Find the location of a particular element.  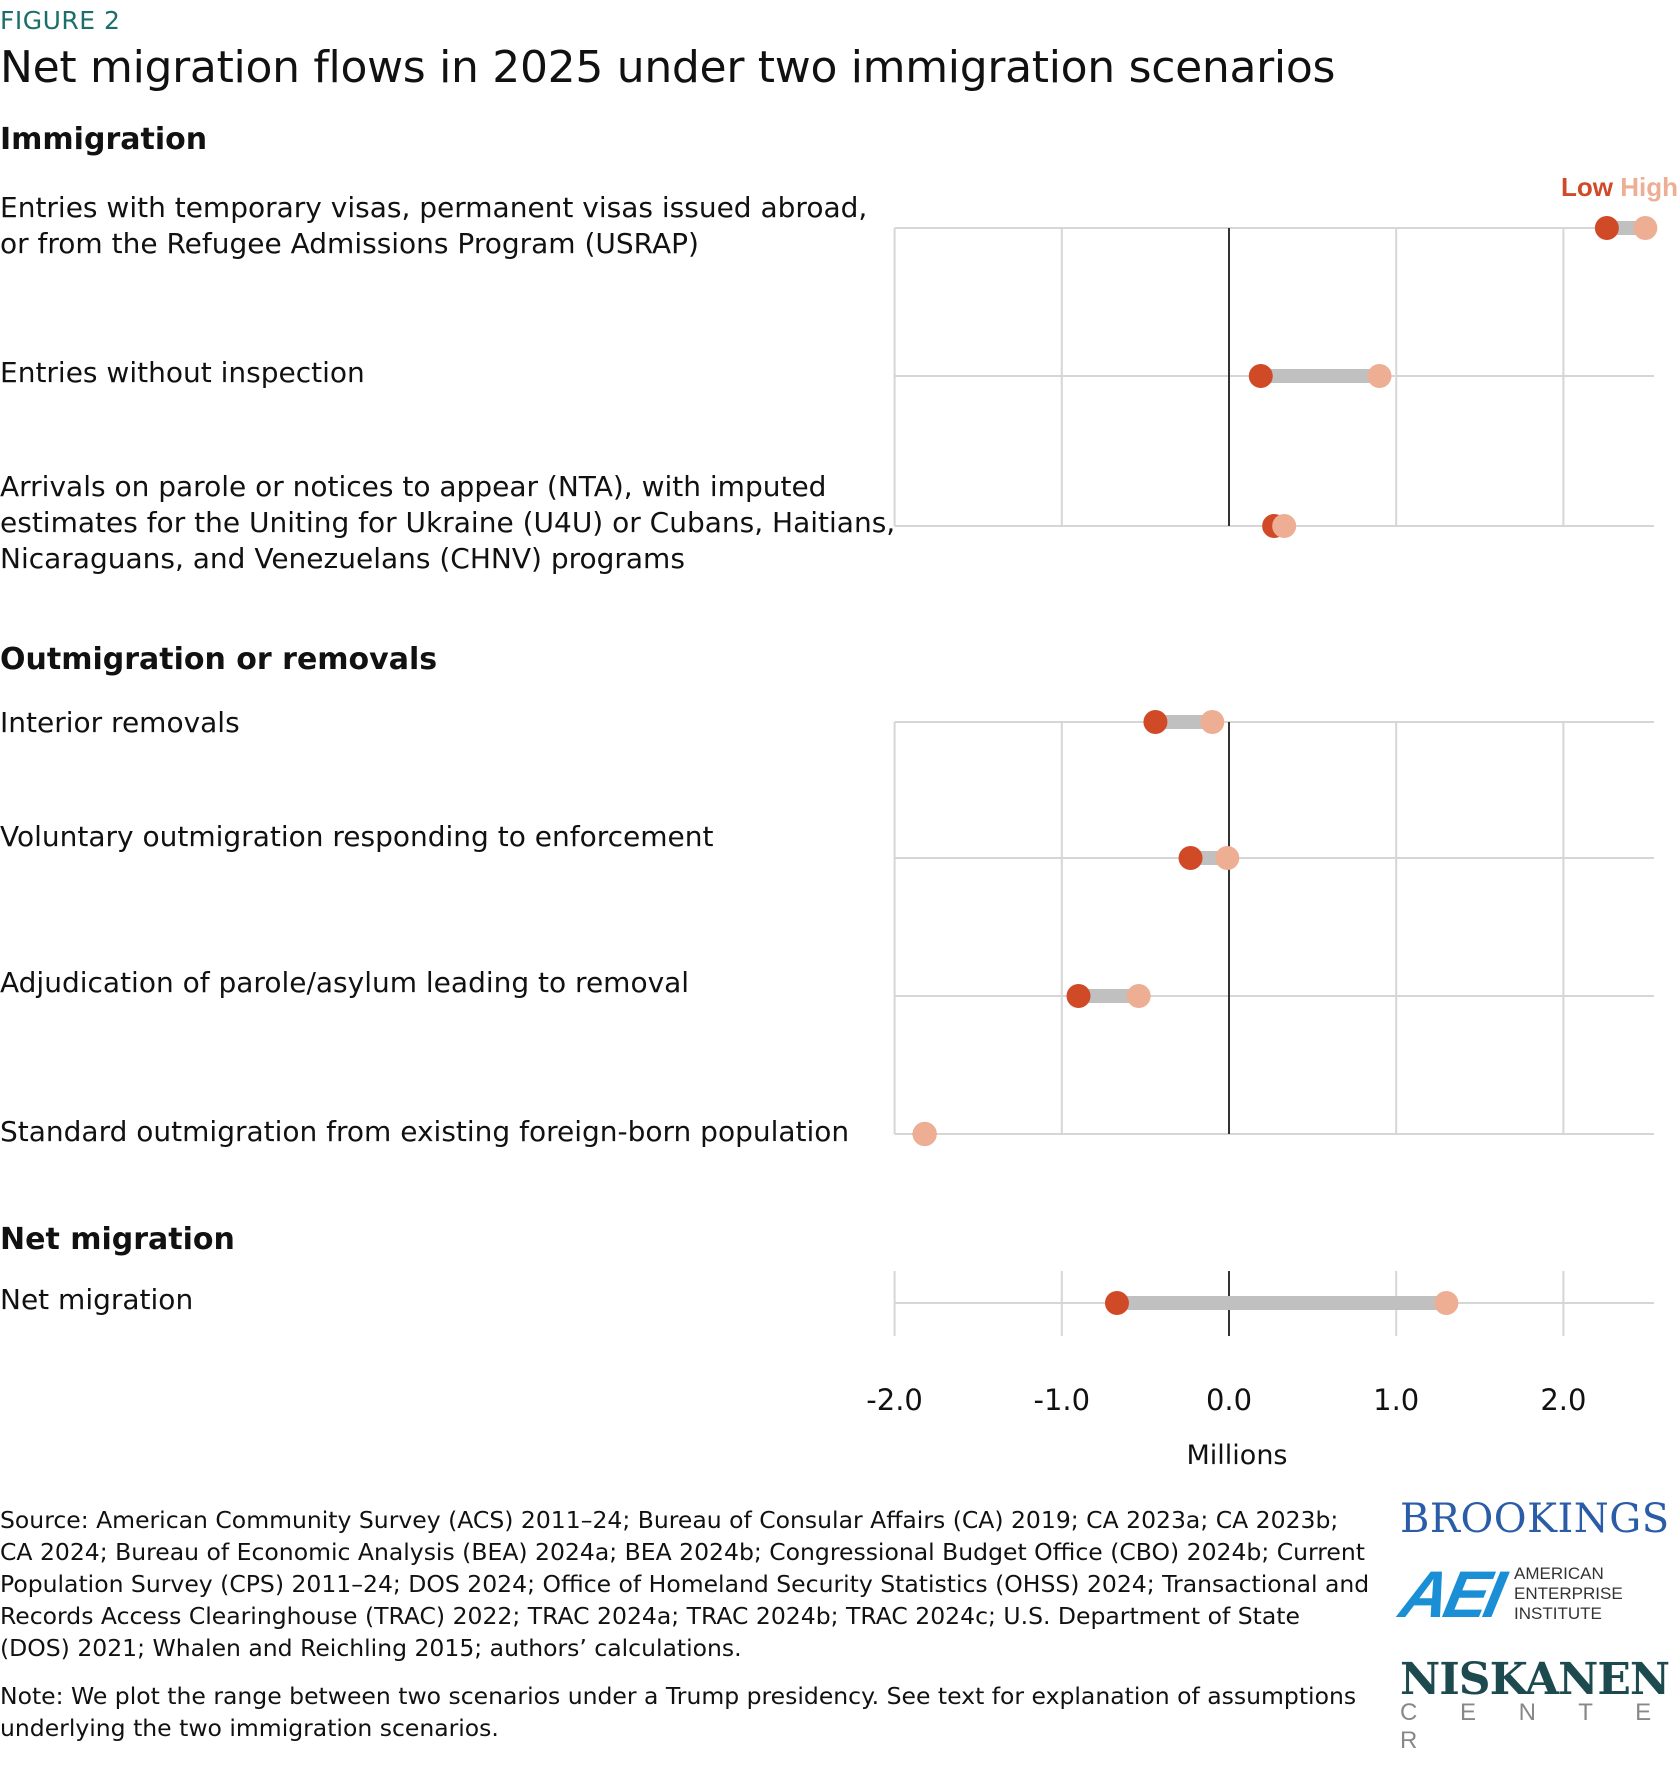

legend-high: High is located at coordinates (1649, 187).